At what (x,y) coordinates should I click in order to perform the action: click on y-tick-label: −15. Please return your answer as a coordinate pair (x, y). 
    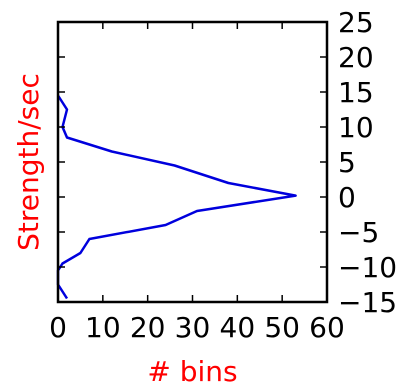
    Looking at the image, I should click on (367, 302).